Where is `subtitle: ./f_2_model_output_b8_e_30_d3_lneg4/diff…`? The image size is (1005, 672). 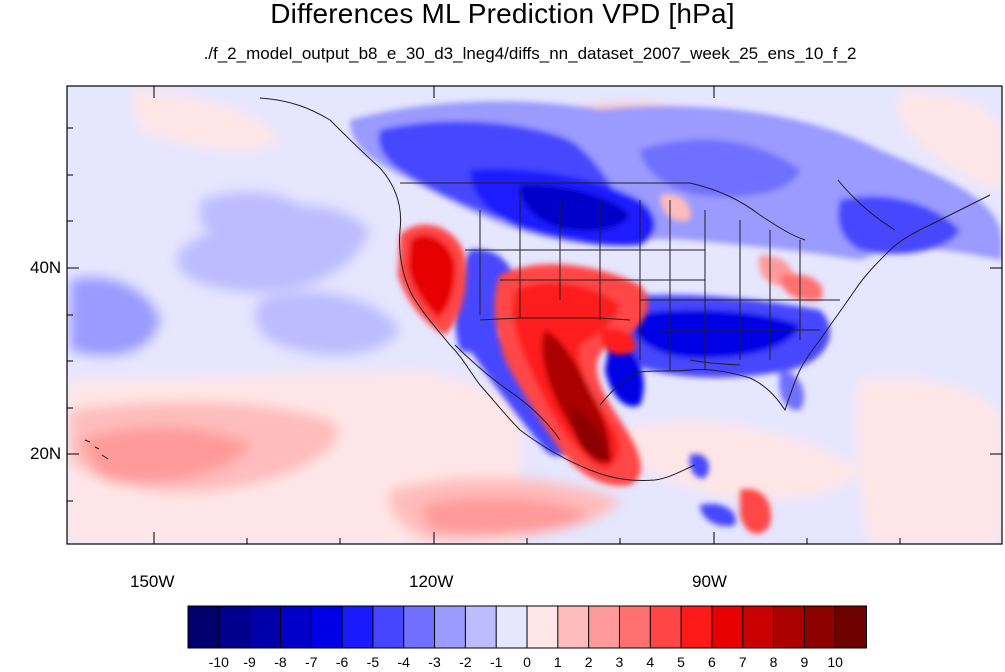
subtitle: ./f_2_model_output_b8_e_30_d3_lneg4/diff… is located at coordinates (530, 53).